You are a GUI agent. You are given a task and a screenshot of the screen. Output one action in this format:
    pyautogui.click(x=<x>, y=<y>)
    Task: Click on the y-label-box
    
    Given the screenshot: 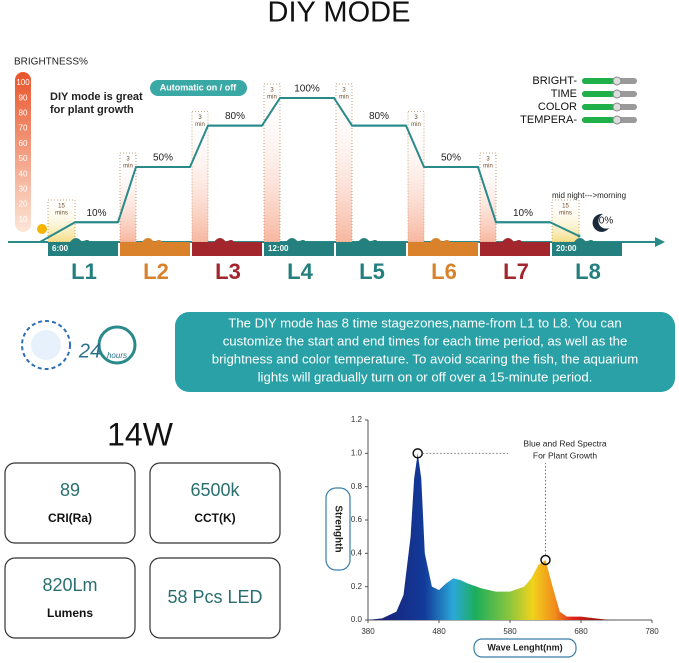 What is the action you would take?
    pyautogui.click(x=338, y=529)
    